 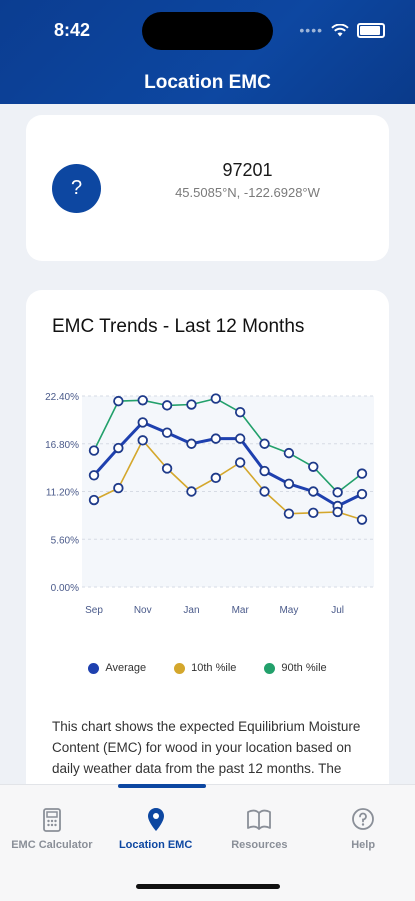 I want to click on x-tick-label: Jul, so click(x=337, y=610).